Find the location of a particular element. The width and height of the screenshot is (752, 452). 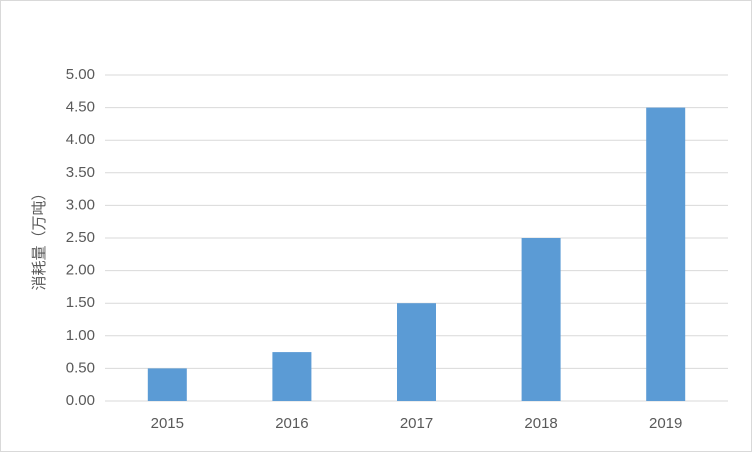

y-tick-label: 1.50 is located at coordinates (80, 302).